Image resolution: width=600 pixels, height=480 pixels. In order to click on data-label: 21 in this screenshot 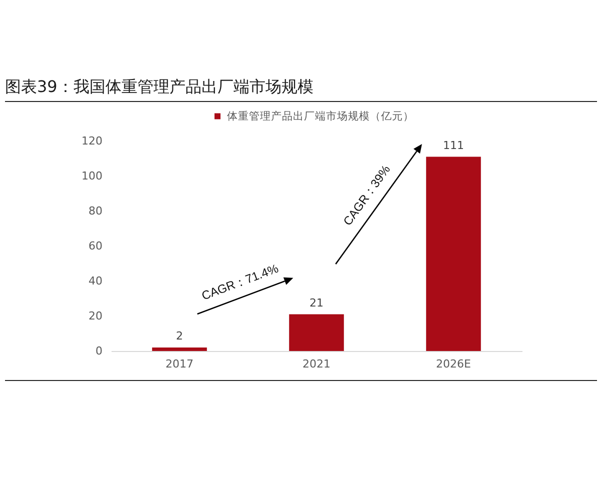, I will do `click(317, 303)`.